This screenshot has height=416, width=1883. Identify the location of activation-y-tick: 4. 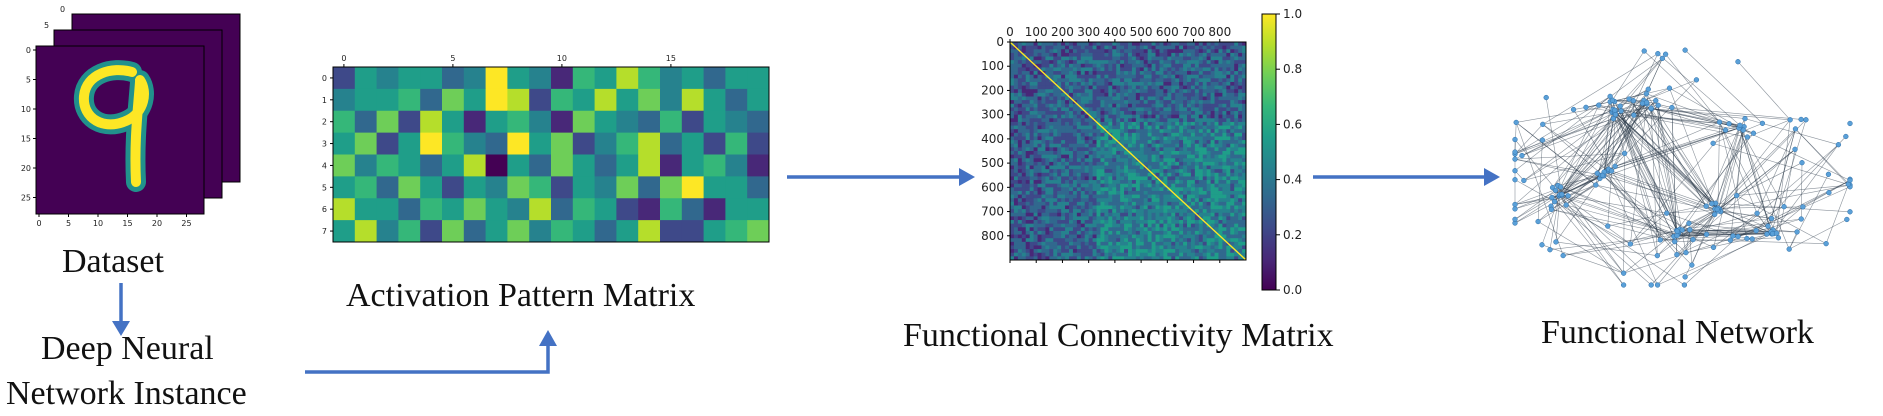
(324, 165).